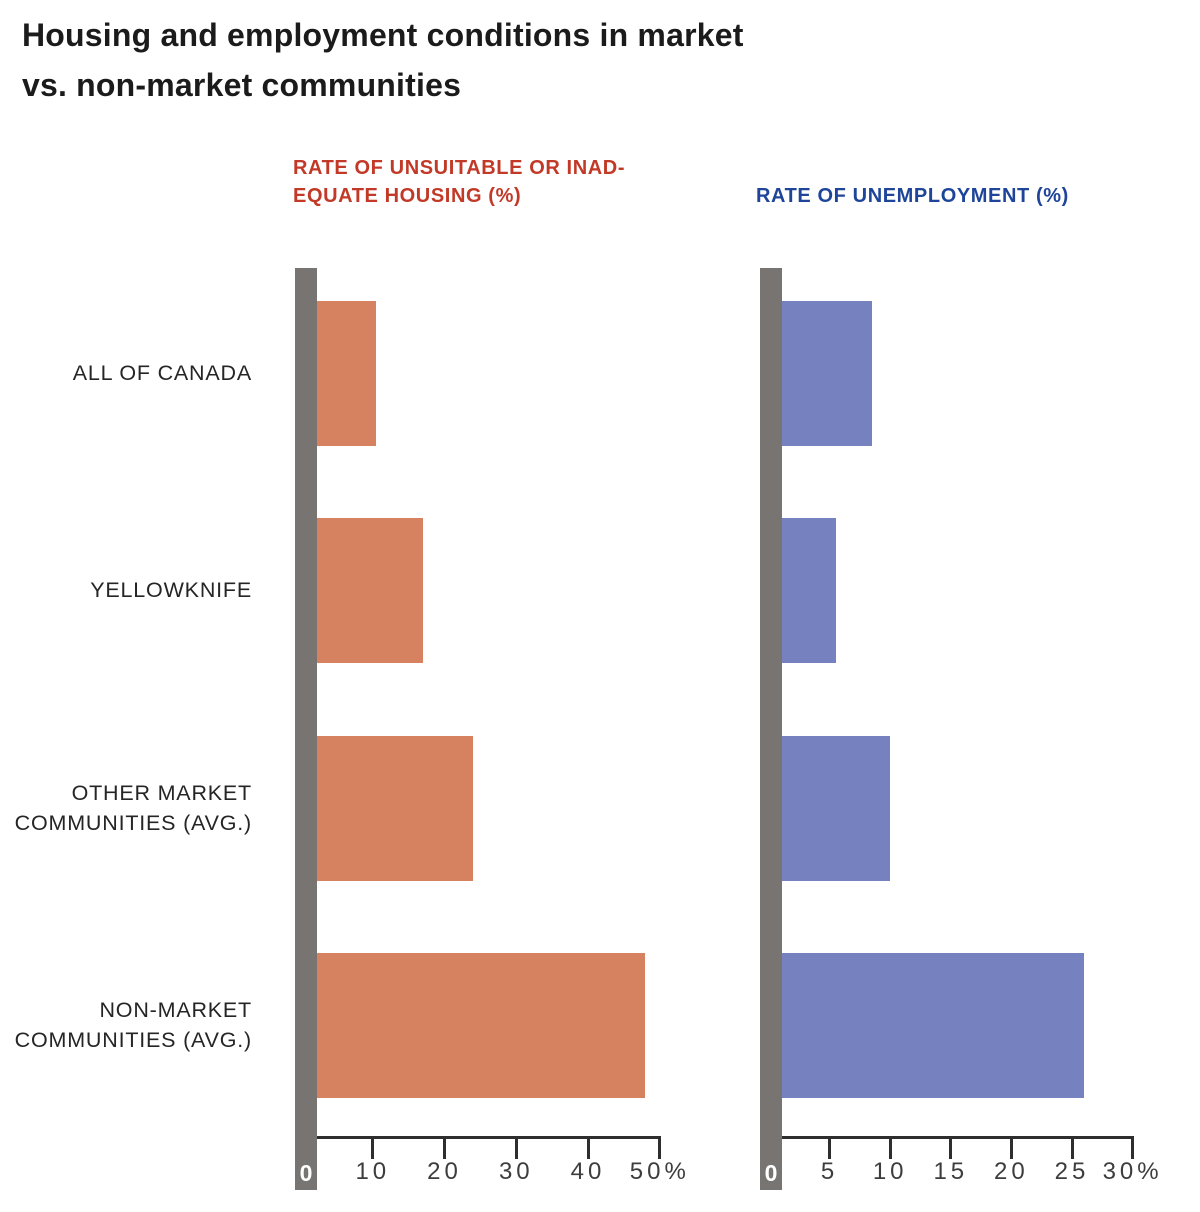 The height and width of the screenshot is (1212, 1200). What do you see at coordinates (347, 373) in the screenshot?
I see `bar-housing-all-of-canada` at bounding box center [347, 373].